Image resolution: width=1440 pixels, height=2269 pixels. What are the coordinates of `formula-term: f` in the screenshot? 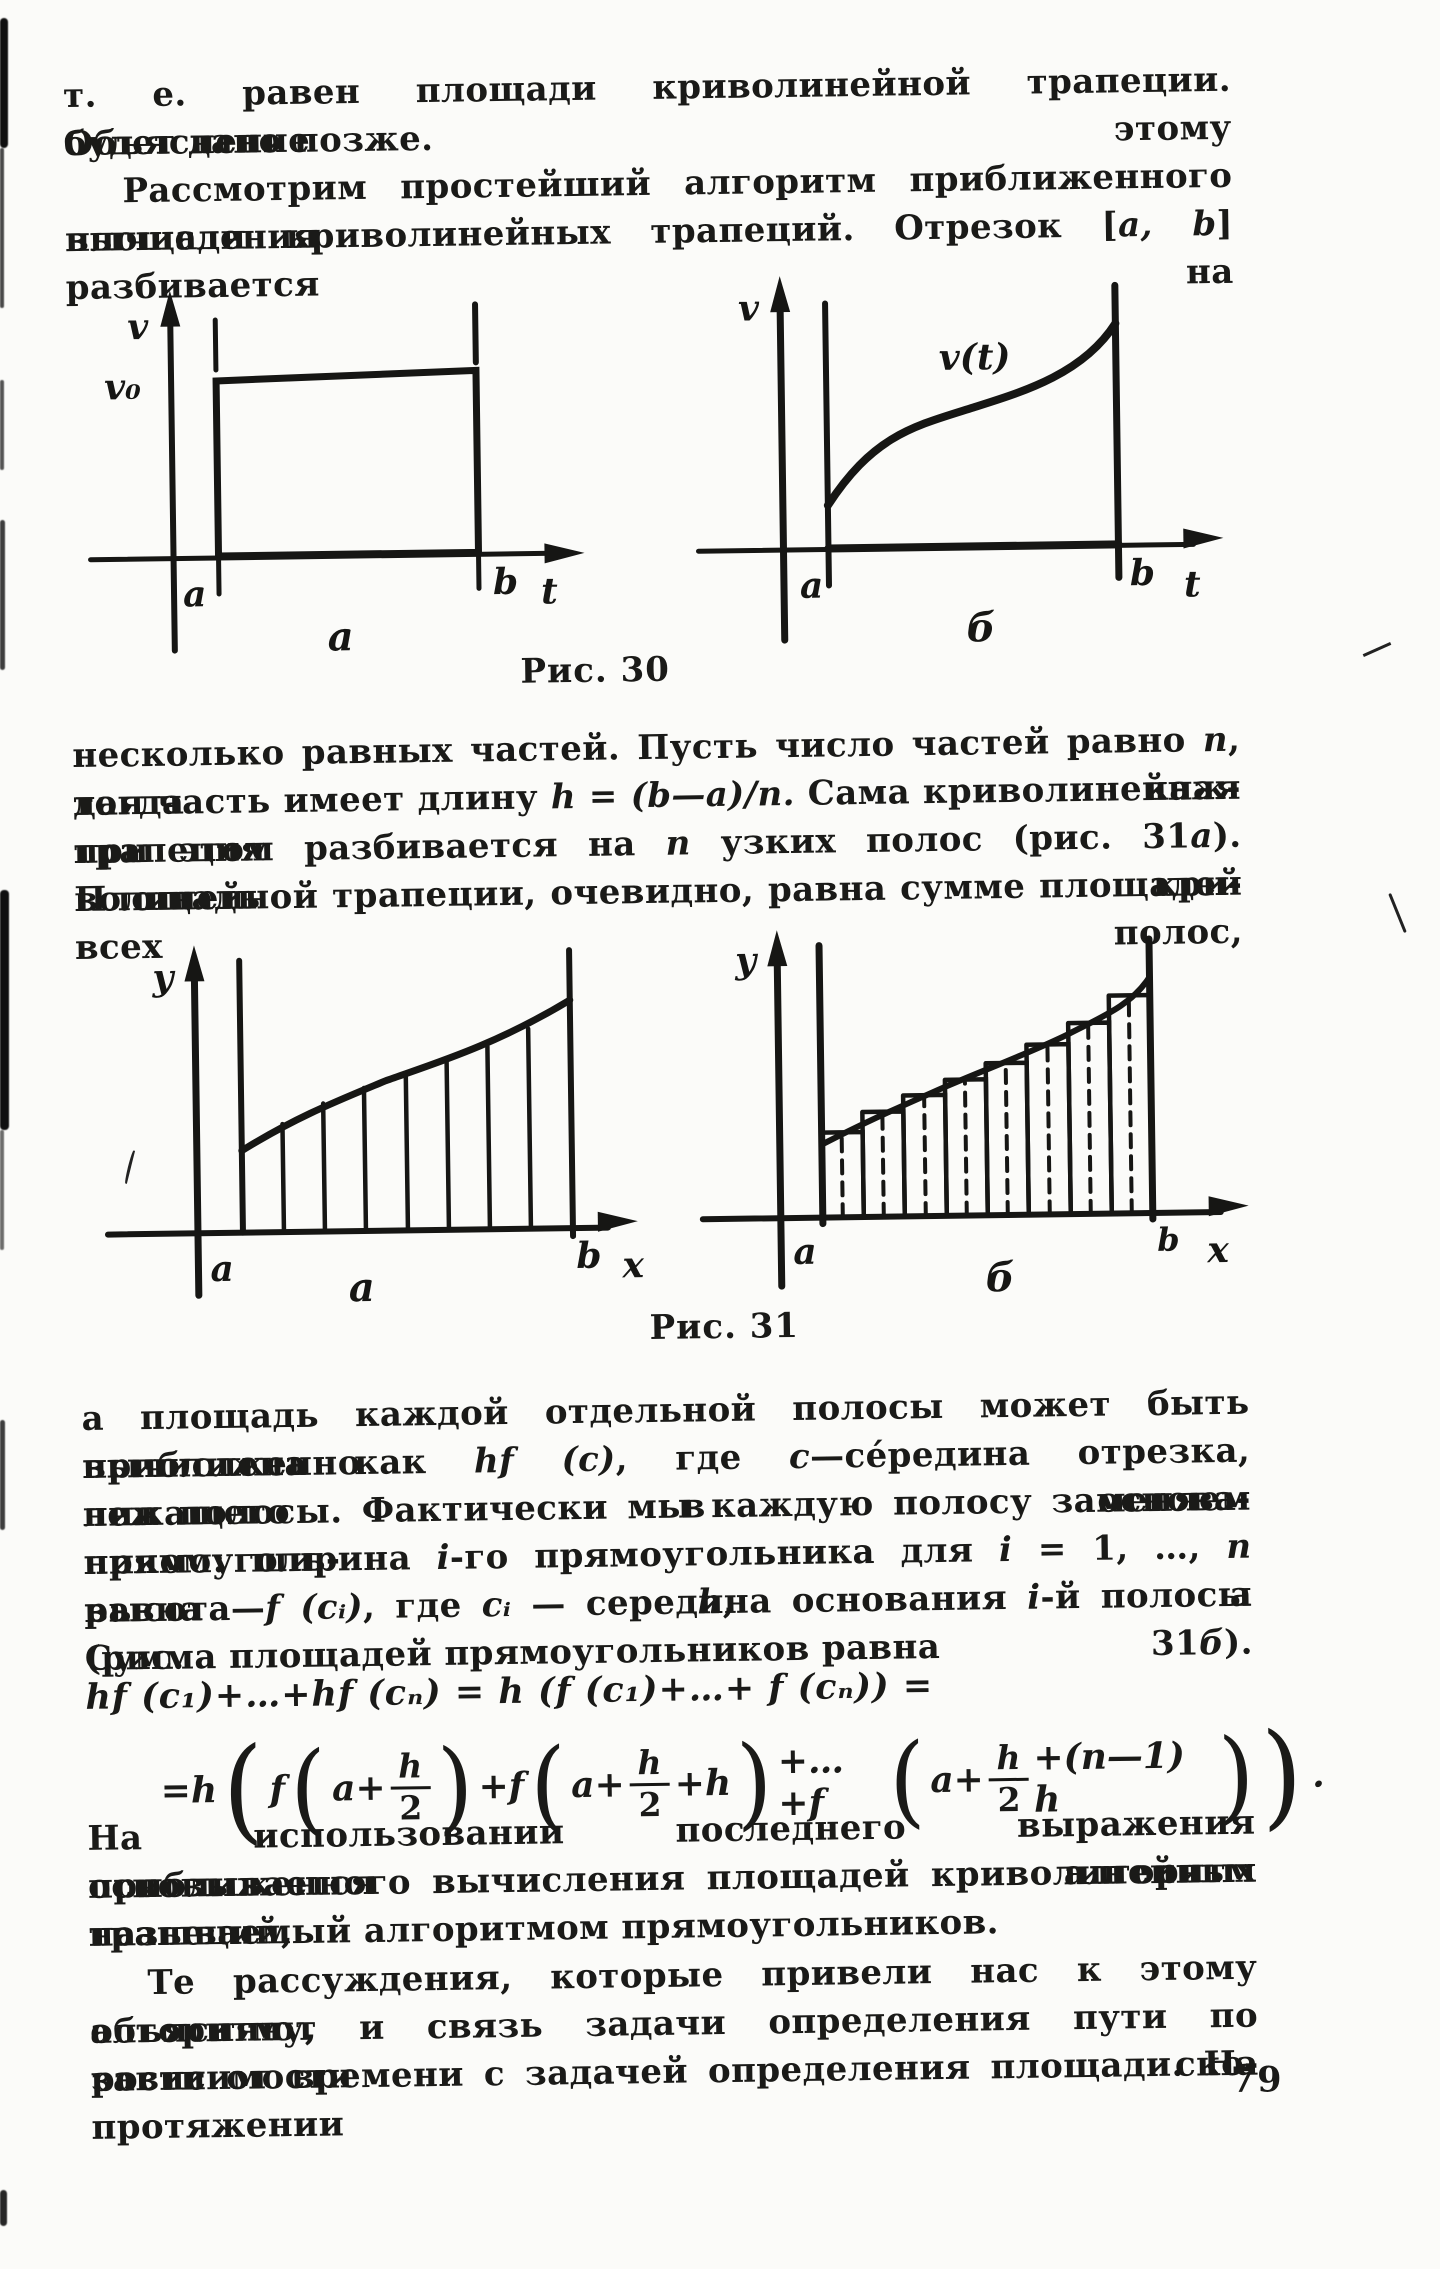 It's located at (277, 1789).